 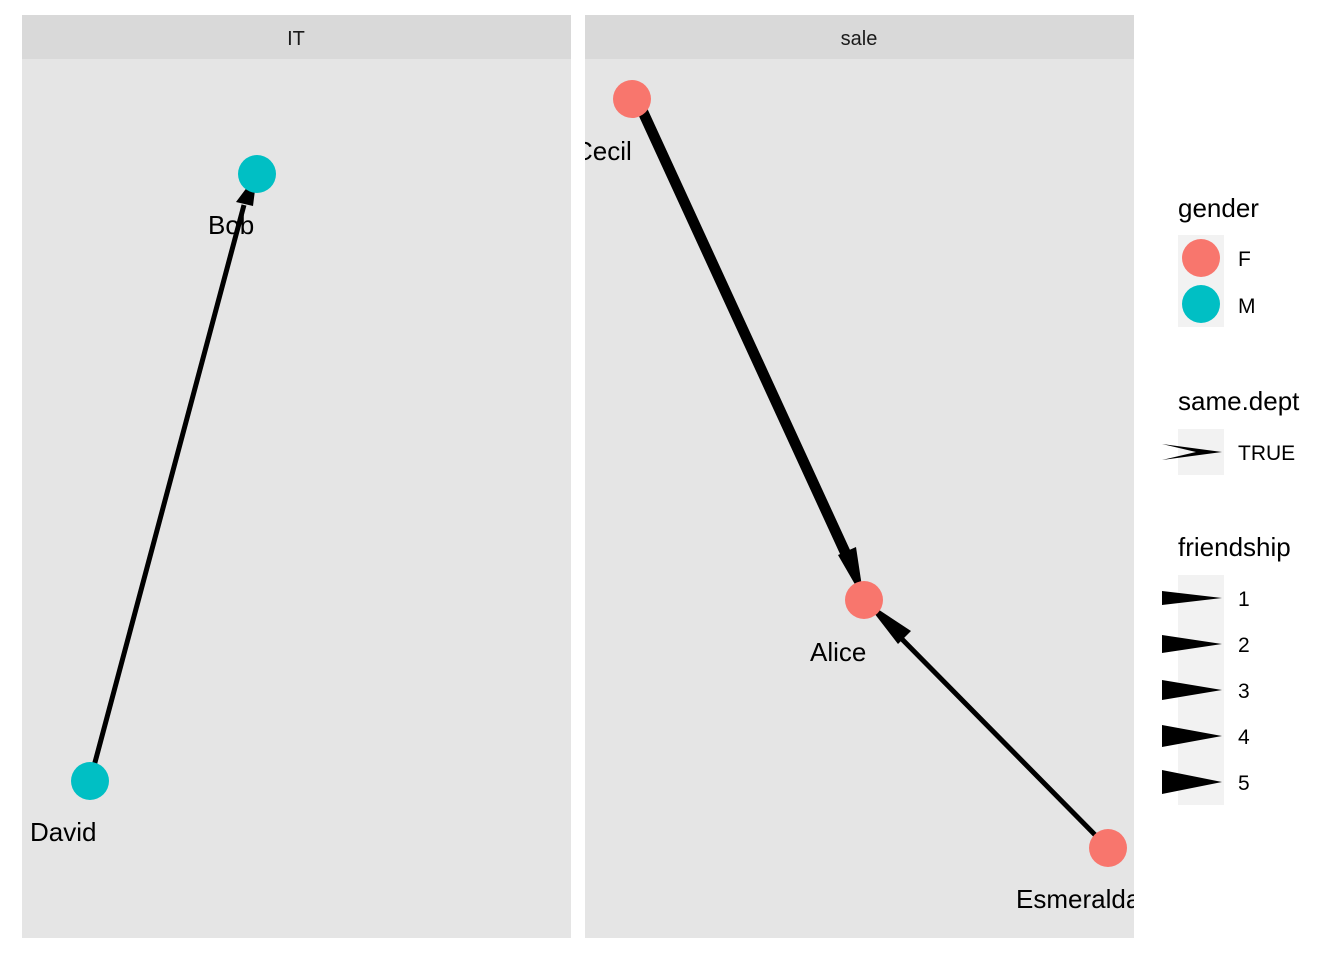 What do you see at coordinates (1247, 306) in the screenshot?
I see `legend-label-m: M` at bounding box center [1247, 306].